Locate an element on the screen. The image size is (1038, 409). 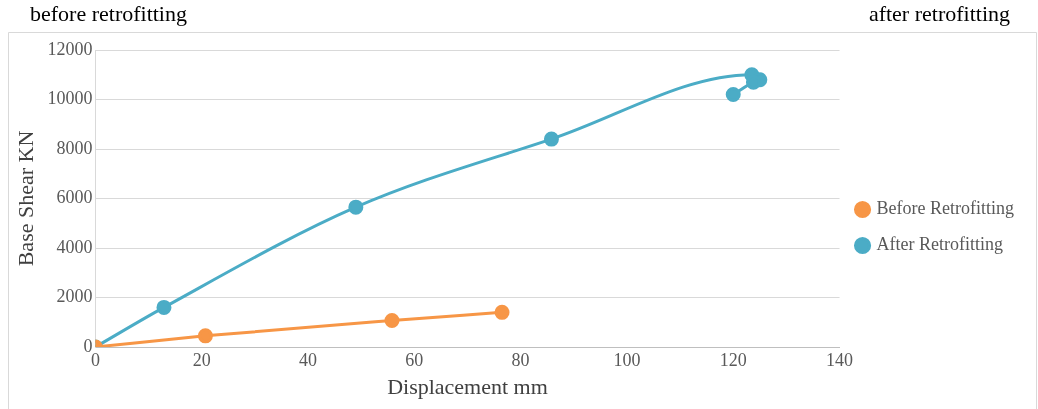
x-tick-label: 140 is located at coordinates (840, 359).